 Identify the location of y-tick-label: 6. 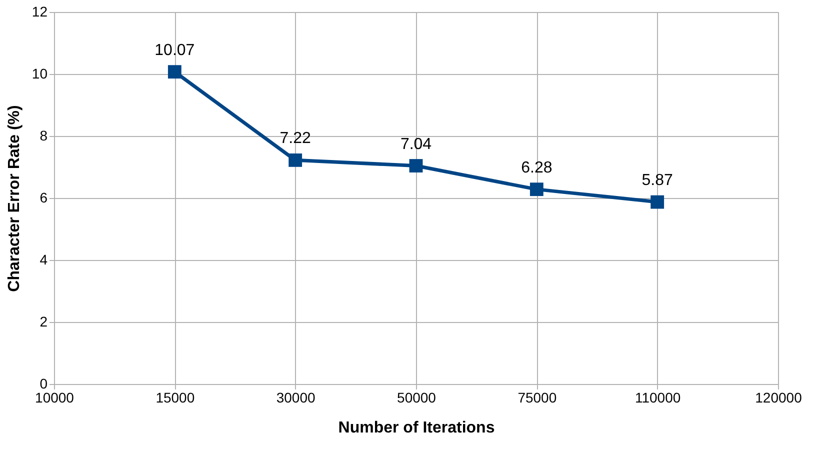
(44, 198).